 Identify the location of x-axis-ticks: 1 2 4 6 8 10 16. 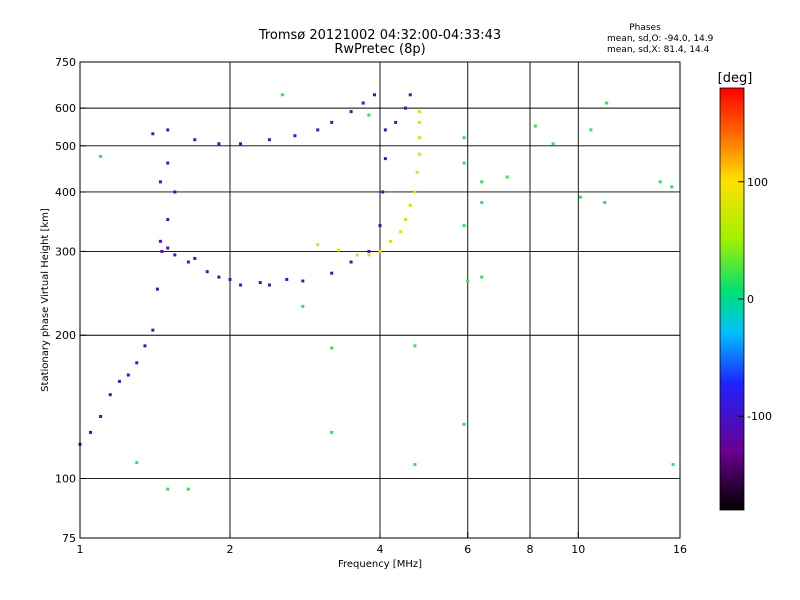
(382, 544).